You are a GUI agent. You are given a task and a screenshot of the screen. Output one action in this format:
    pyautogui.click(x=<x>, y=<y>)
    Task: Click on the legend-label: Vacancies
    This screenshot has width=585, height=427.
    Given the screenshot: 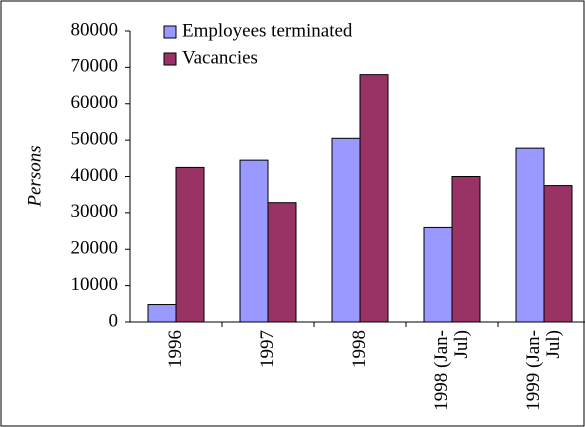 What is the action you would take?
    pyautogui.click(x=220, y=57)
    